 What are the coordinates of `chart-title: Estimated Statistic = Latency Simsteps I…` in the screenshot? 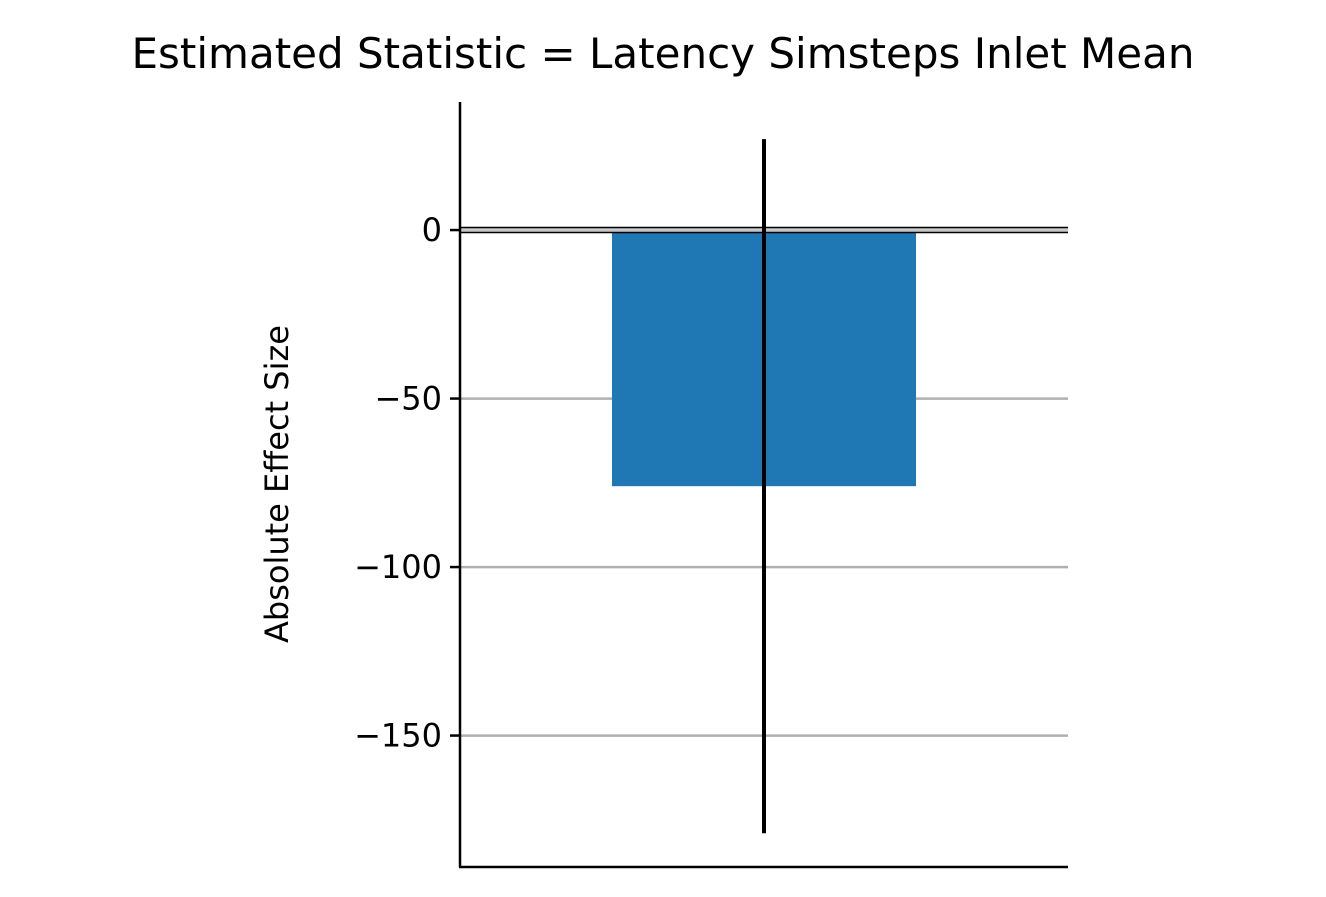 It's located at (663, 53).